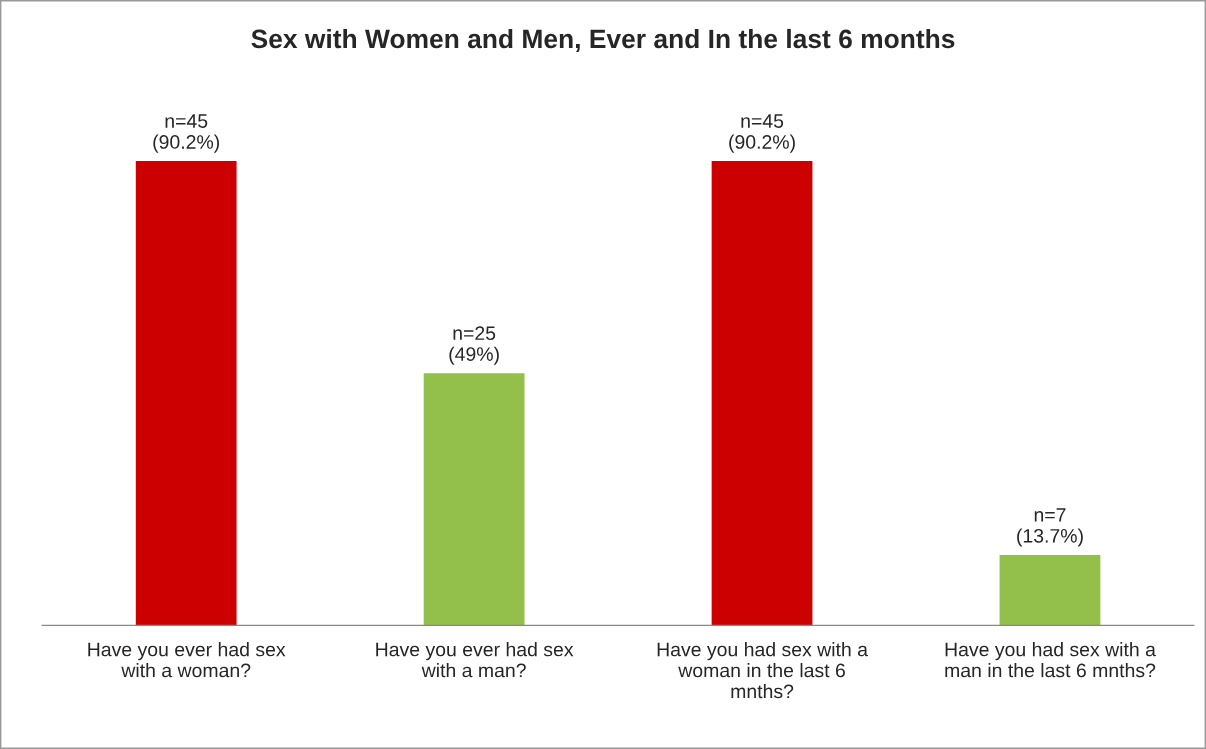 This screenshot has height=749, width=1206. Describe the element at coordinates (187, 660) in the screenshot. I see `x-tick-label: Have you ever had sex with a woman?` at that location.